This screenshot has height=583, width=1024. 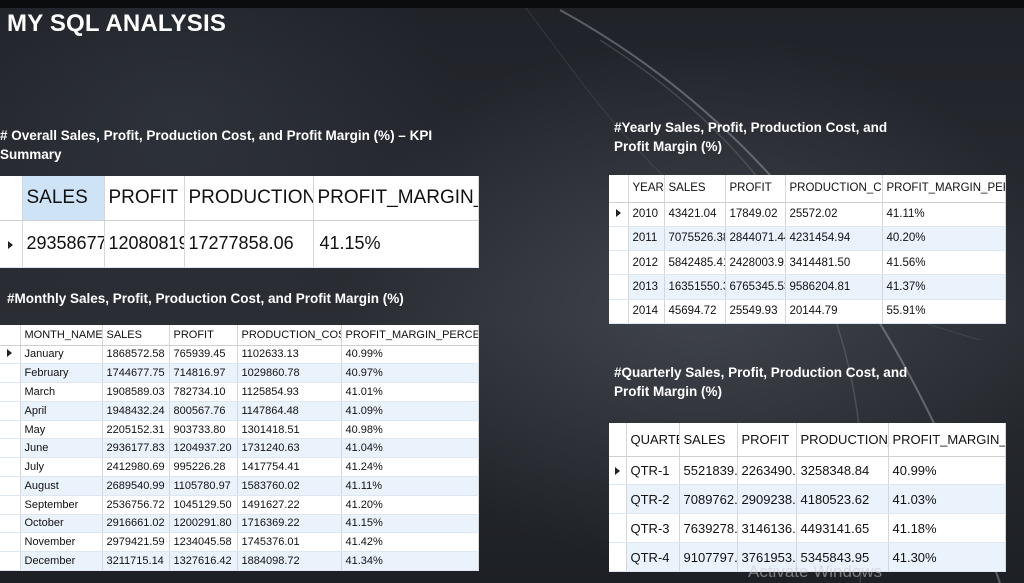 I want to click on table-cell: 25549.93, so click(x=755, y=312).